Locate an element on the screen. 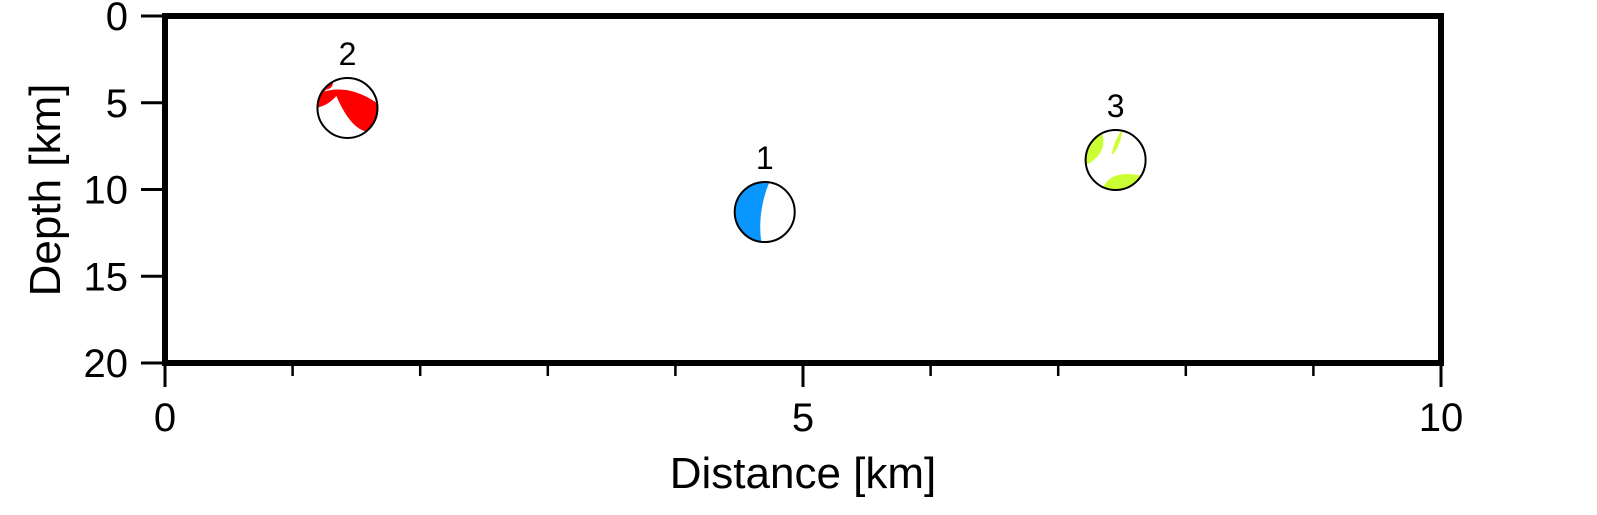  event-3-beachball: 3 is located at coordinates (1115, 140).